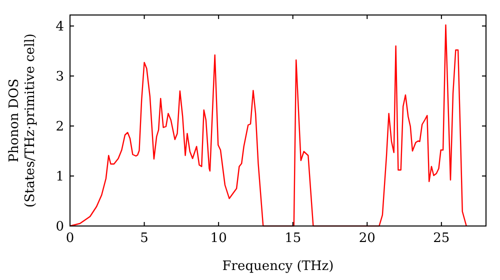  I want to click on y-tick-label: 4, so click(60, 27).